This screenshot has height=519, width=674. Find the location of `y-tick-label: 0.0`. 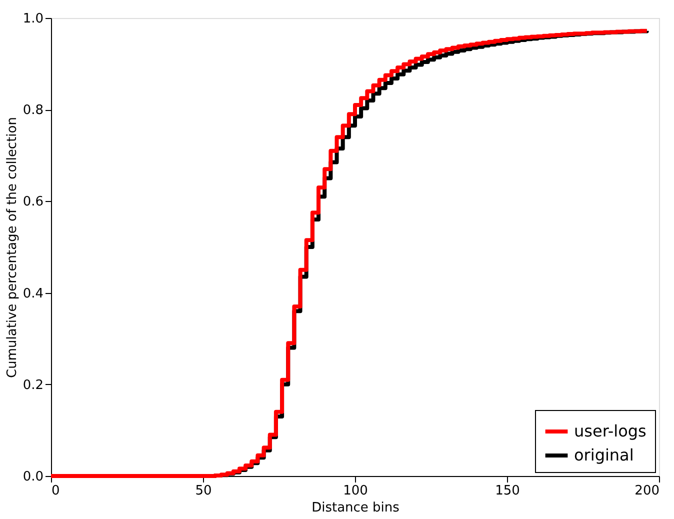

y-tick-label: 0.0 is located at coordinates (33, 477).